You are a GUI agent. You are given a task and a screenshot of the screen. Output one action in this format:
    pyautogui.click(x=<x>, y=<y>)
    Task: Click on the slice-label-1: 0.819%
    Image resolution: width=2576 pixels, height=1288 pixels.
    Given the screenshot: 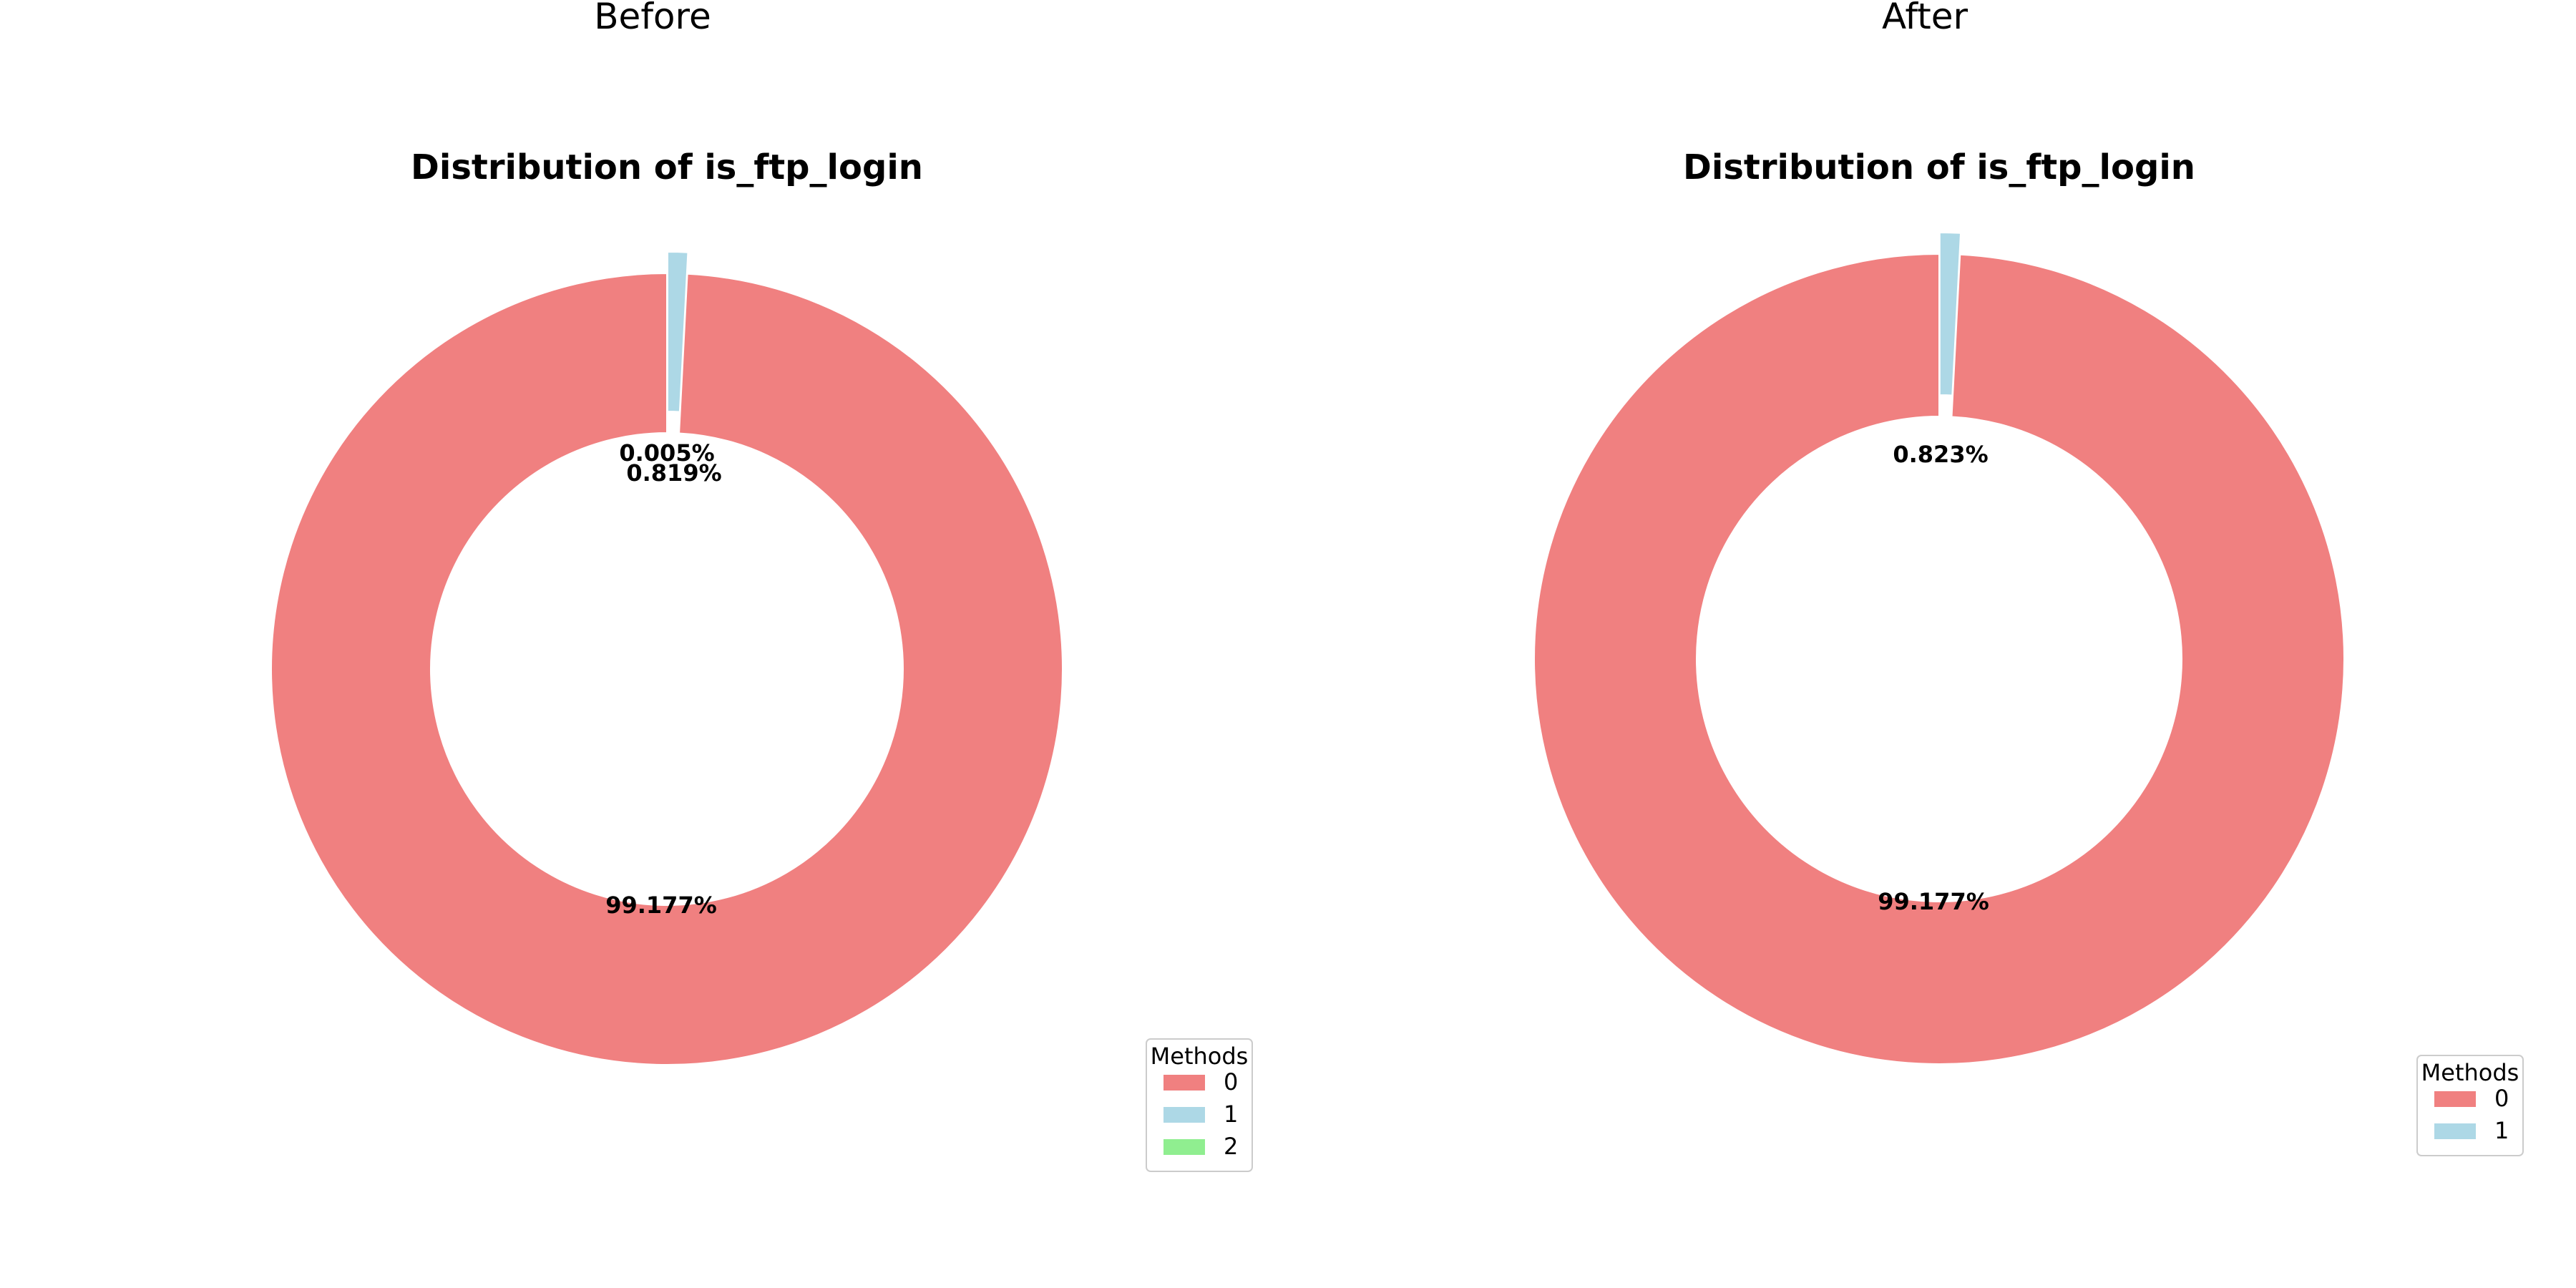 What is the action you would take?
    pyautogui.click(x=673, y=473)
    